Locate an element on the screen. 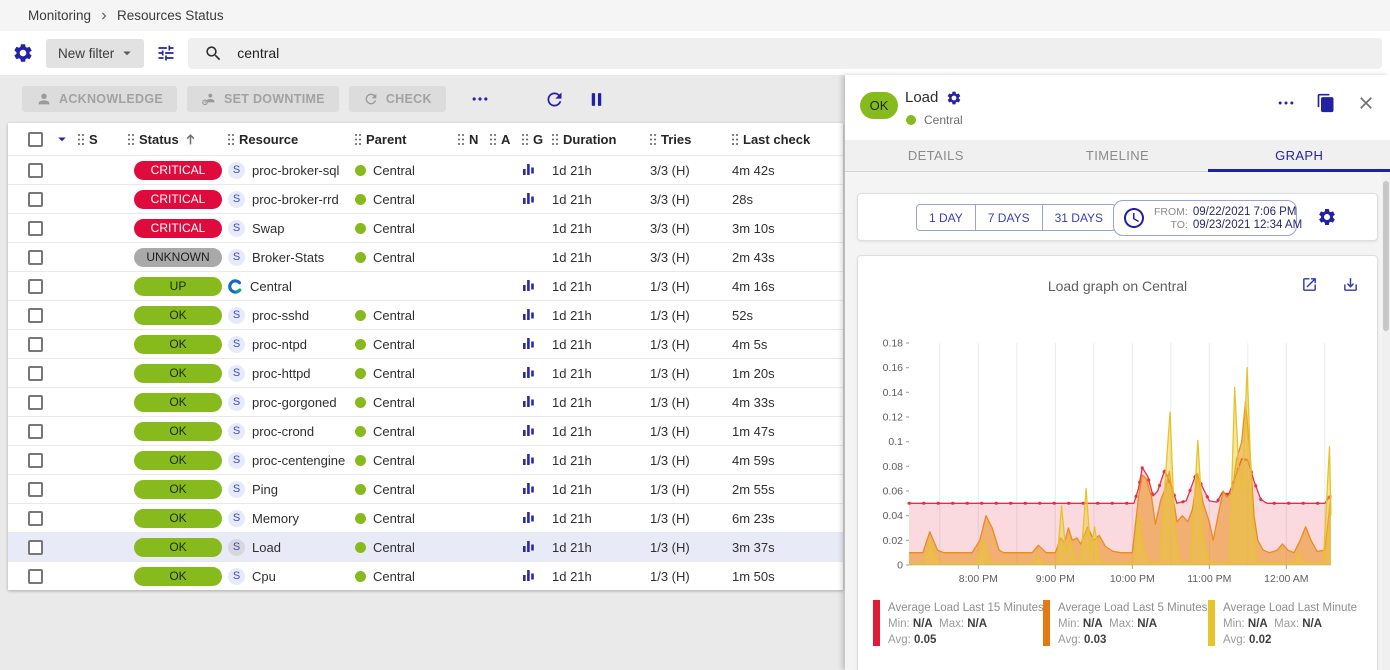  resource-name: proc-ntpd is located at coordinates (279, 344).